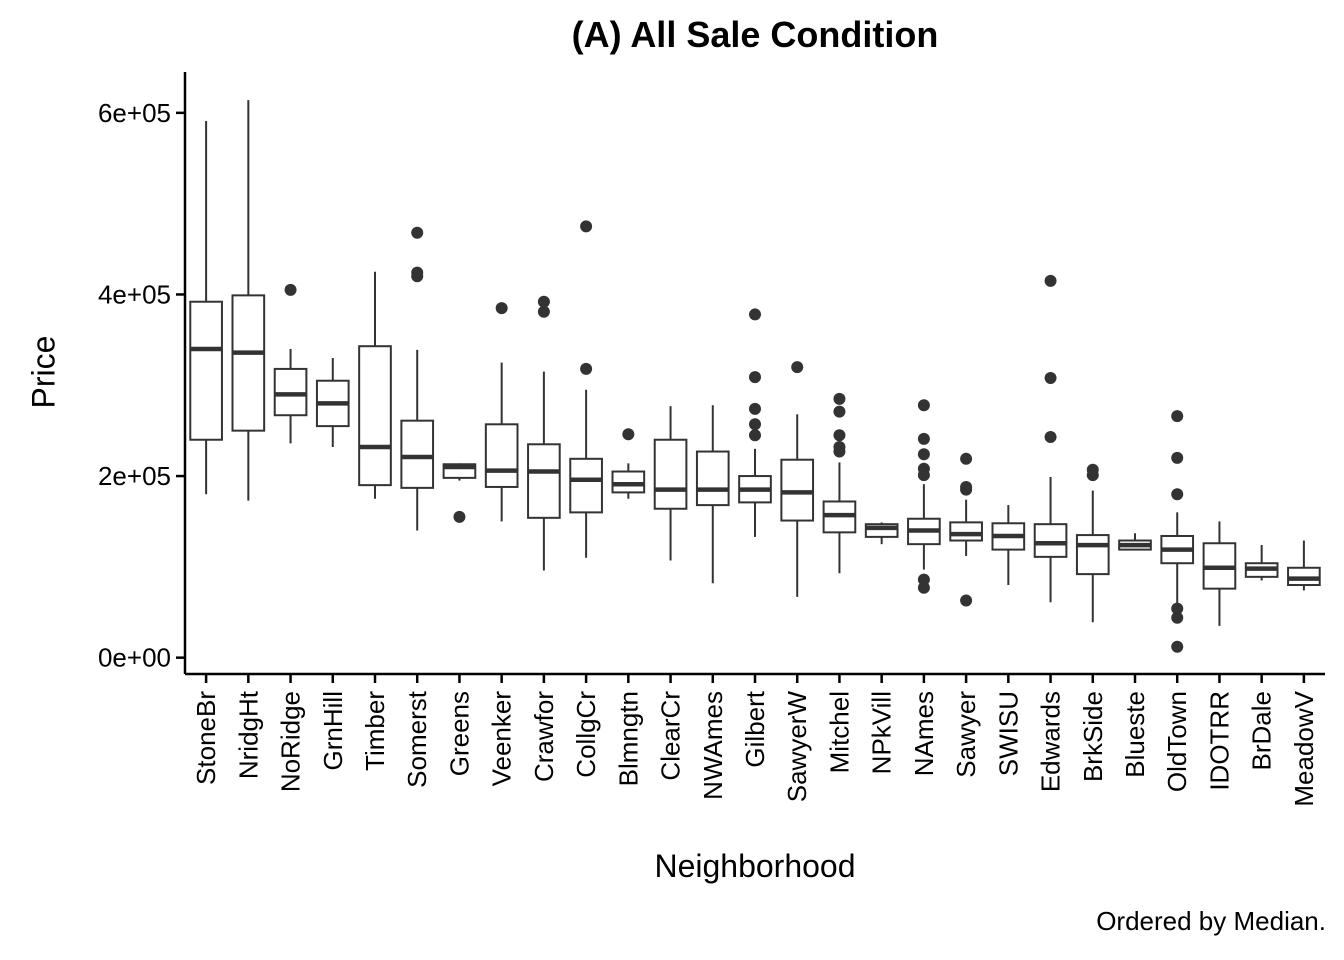  Describe the element at coordinates (966, 529) in the screenshot. I see `box-sawyer` at that location.